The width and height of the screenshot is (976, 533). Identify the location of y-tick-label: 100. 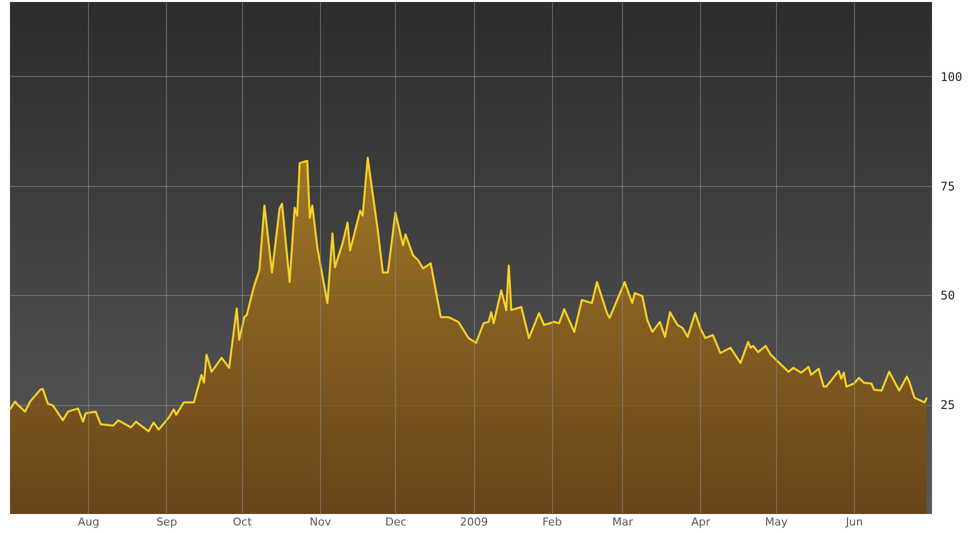
(951, 77).